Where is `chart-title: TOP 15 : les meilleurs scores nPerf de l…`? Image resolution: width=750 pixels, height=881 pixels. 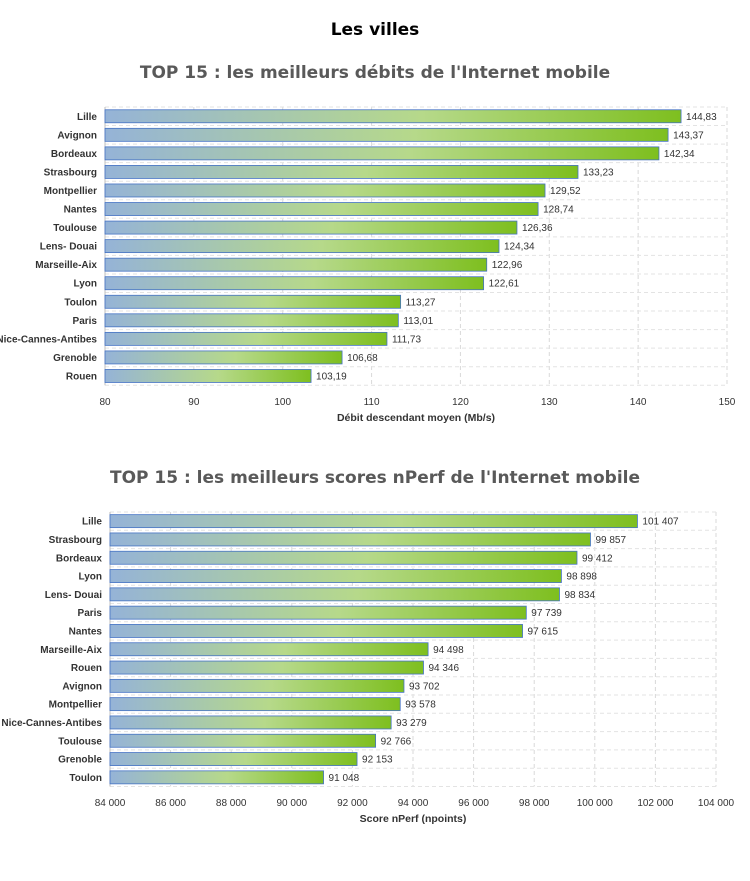
chart-title: TOP 15 : les meilleurs scores nPerf de l… is located at coordinates (375, 478).